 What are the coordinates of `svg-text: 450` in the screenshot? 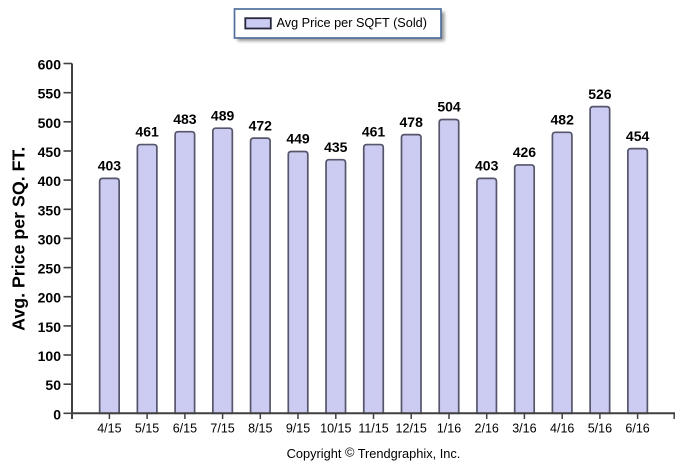 It's located at (50, 152).